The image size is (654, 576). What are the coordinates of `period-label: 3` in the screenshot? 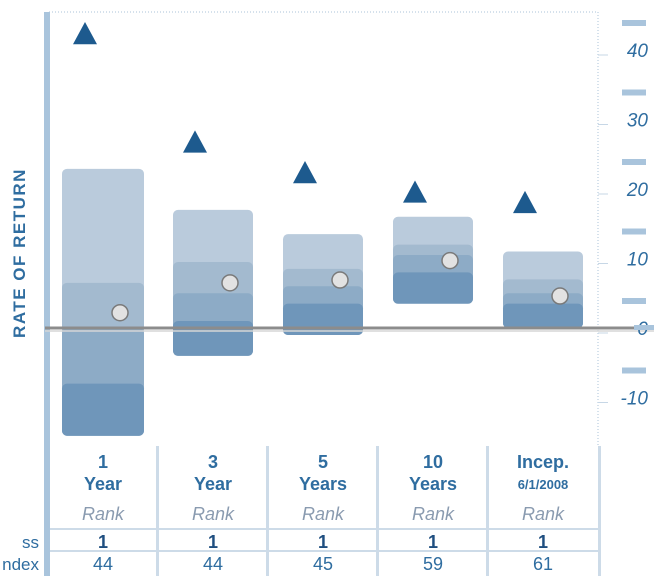 It's located at (213, 462).